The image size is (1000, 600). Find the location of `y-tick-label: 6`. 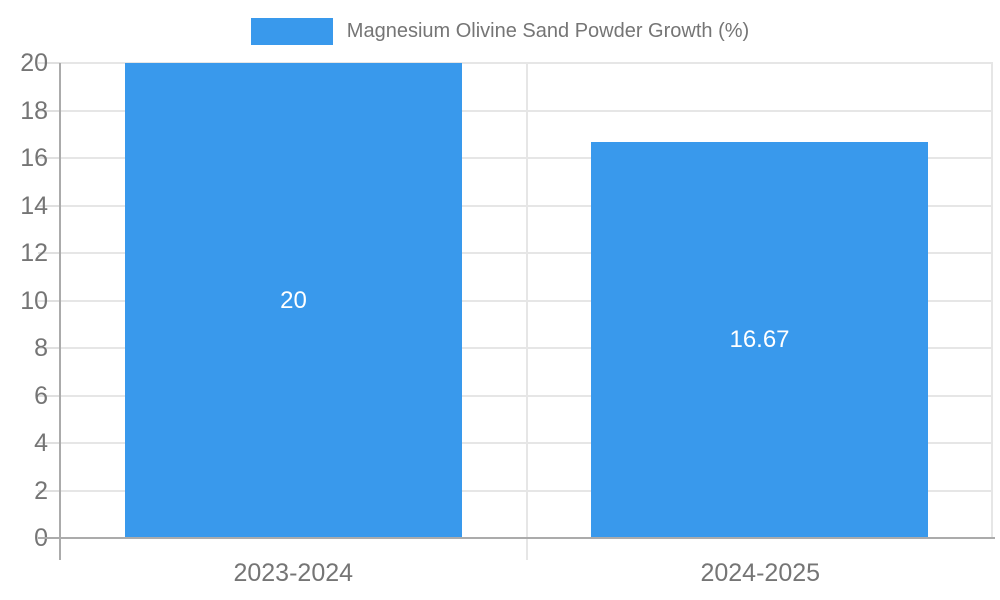

y-tick-label: 6 is located at coordinates (41, 395).